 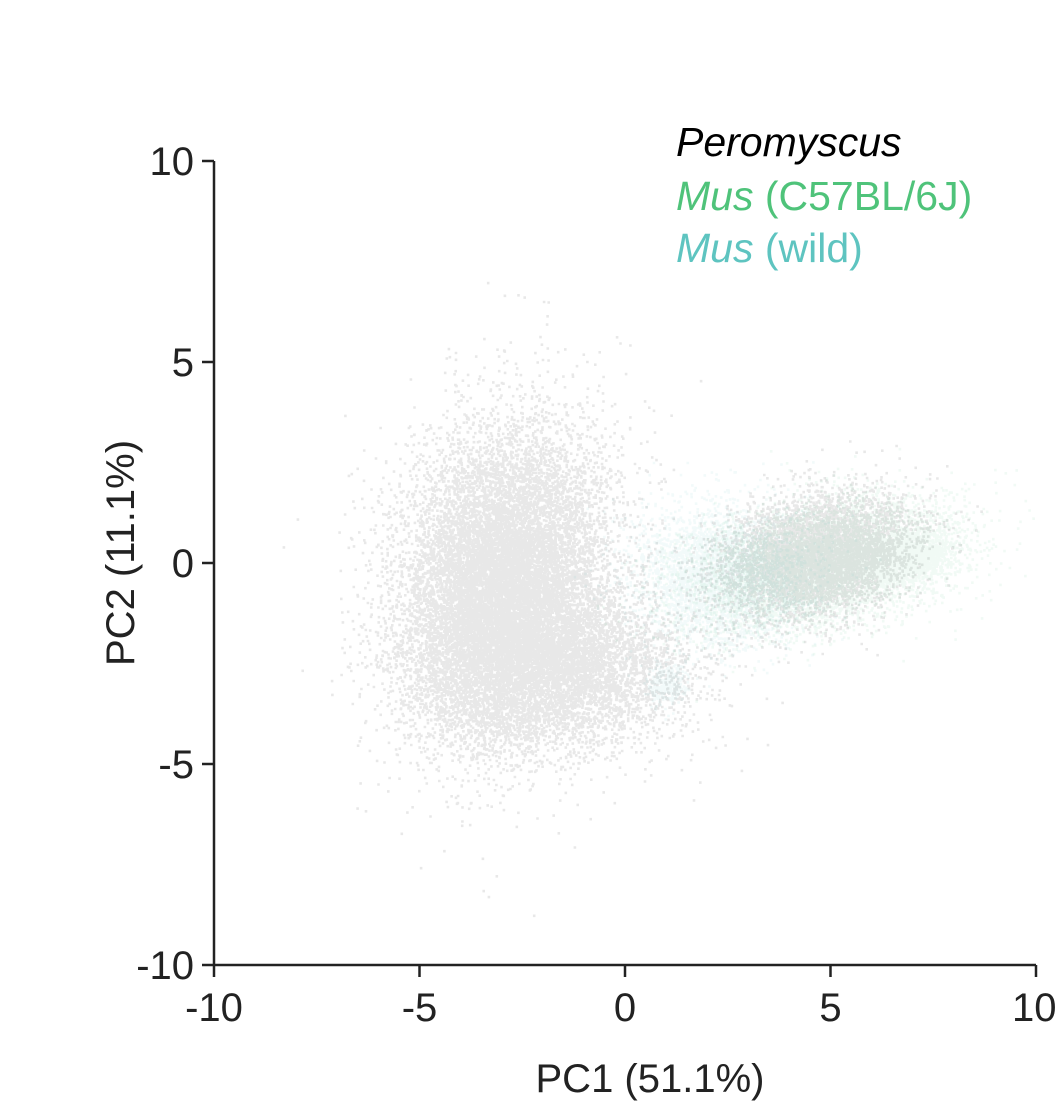 I want to click on legend-entry-detail: (wild), so click(x=807, y=248).